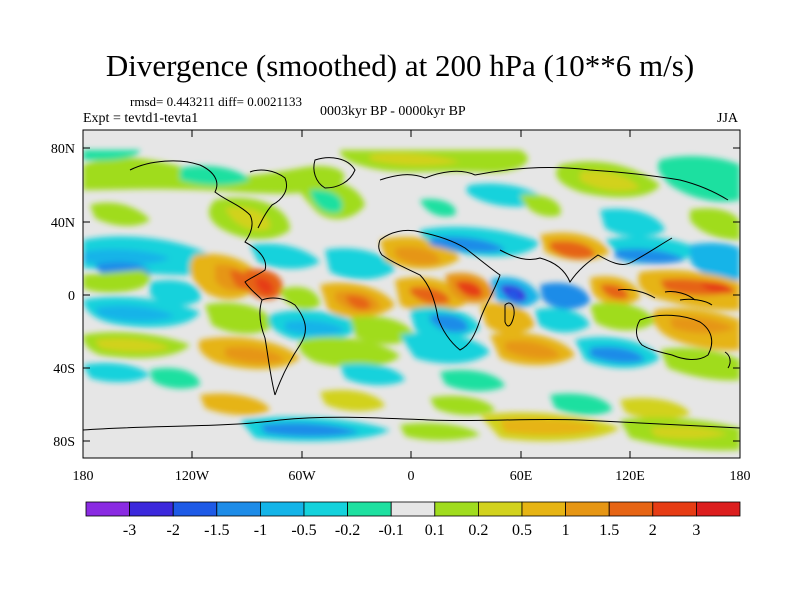 The width and height of the screenshot is (800, 600). What do you see at coordinates (665, 297) in the screenshot?
I see `maritime-continent-coast` at bounding box center [665, 297].